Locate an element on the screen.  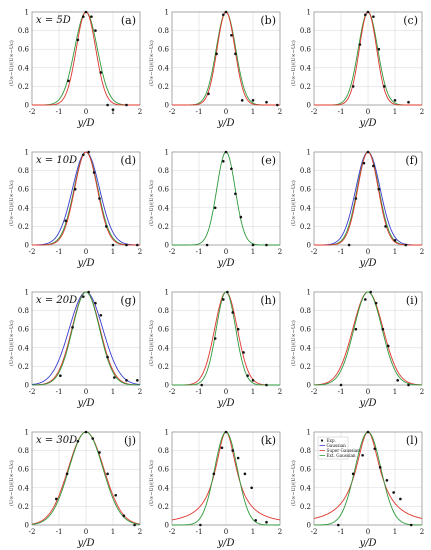
panel-label: (d) is located at coordinates (128, 160).